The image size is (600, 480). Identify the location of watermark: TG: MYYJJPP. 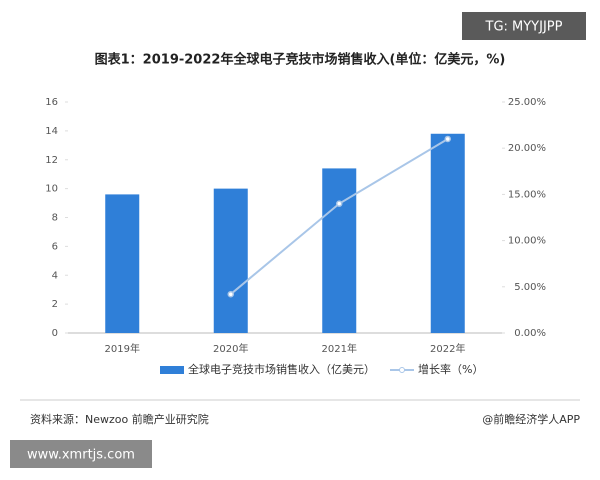
(524, 27).